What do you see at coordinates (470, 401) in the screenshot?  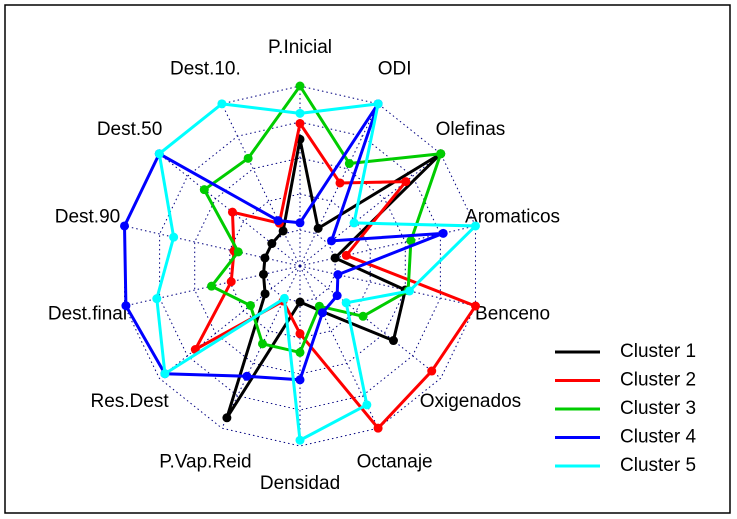 I see `axis-label: Oxigenados` at bounding box center [470, 401].